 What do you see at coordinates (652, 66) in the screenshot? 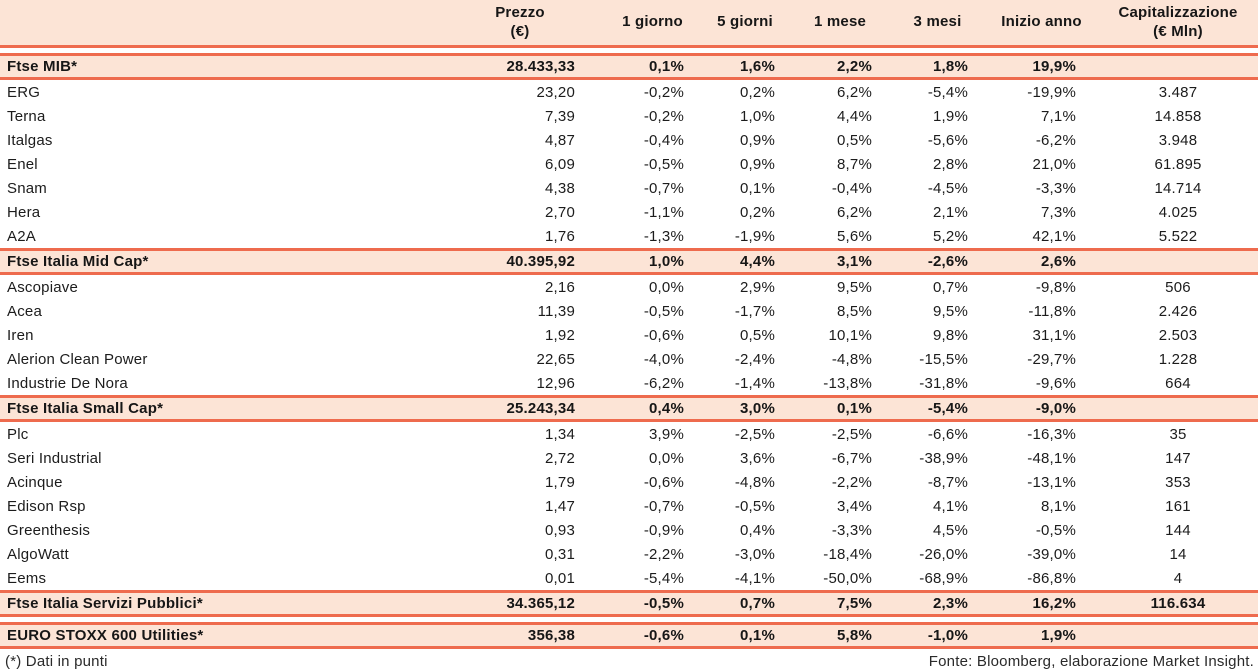
I see `one-day-cell: 0,1%` at bounding box center [652, 66].